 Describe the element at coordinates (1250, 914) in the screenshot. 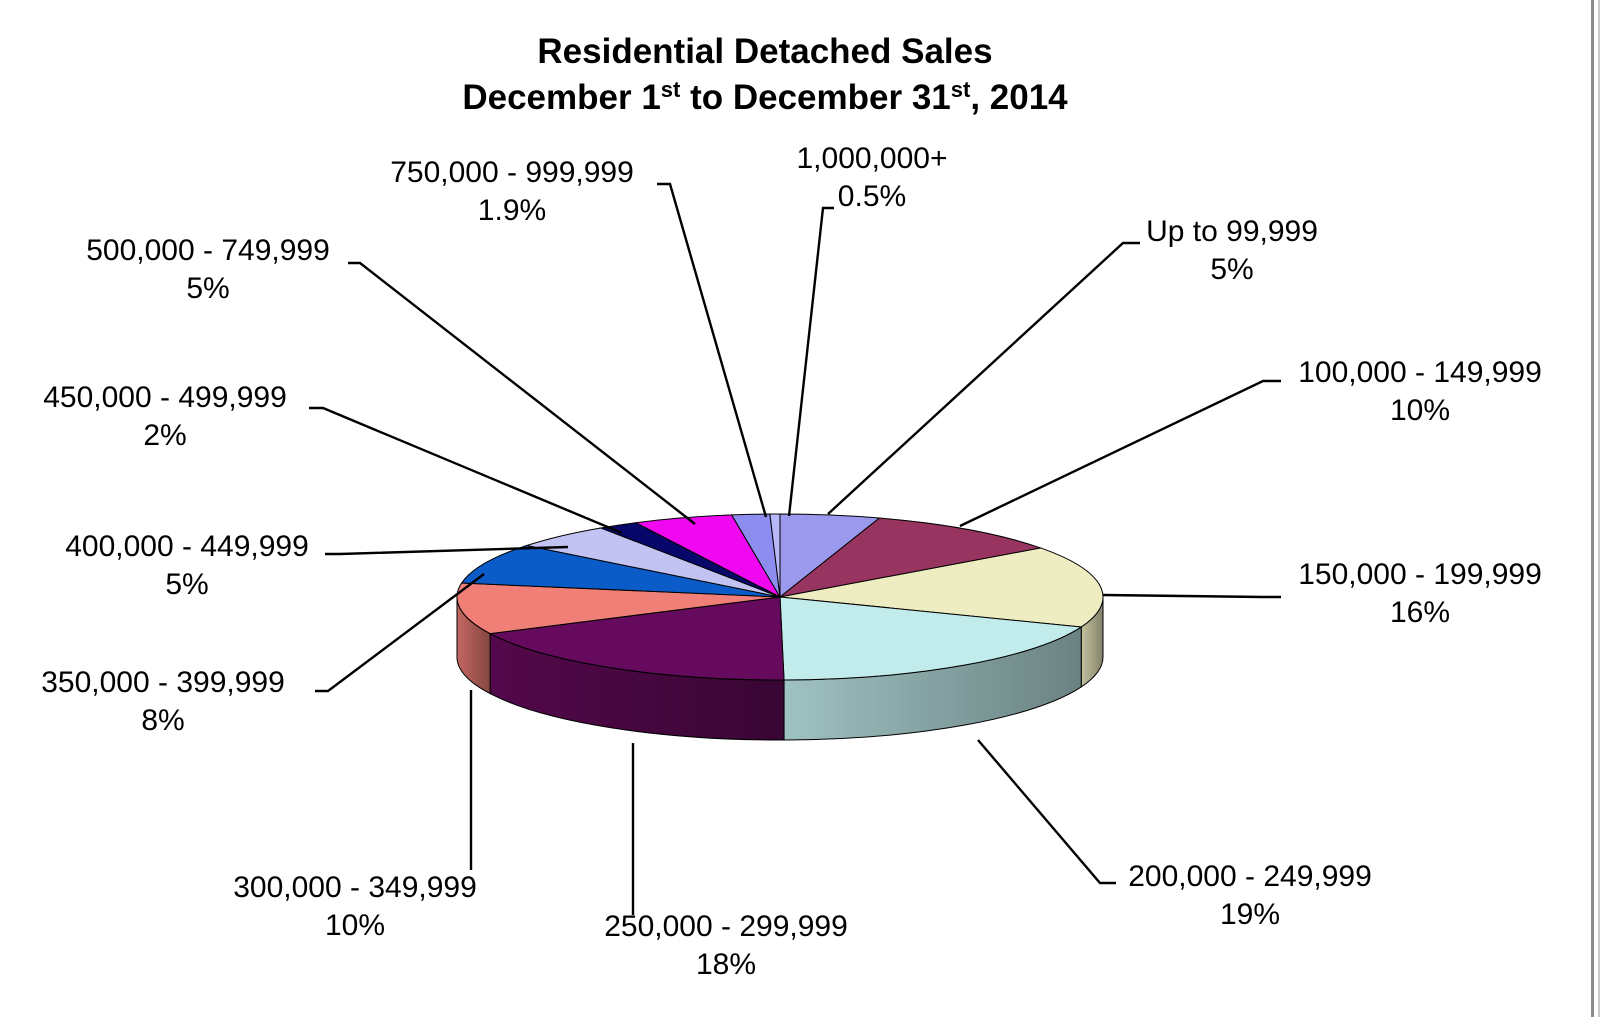

I see `slice-value-3: 19%` at that location.